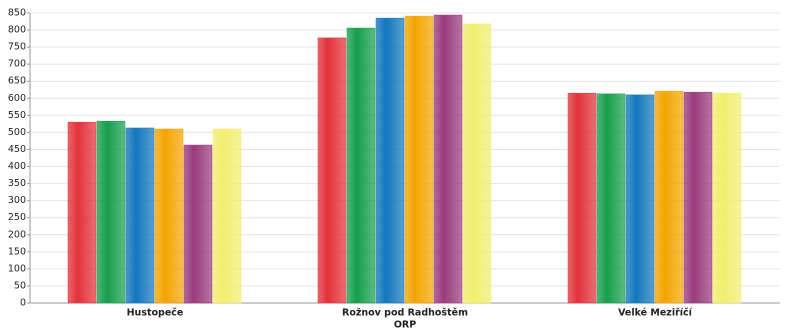 Image resolution: width=785 pixels, height=332 pixels. Describe the element at coordinates (17, 166) in the screenshot. I see `y-tick-label: 400` at that location.